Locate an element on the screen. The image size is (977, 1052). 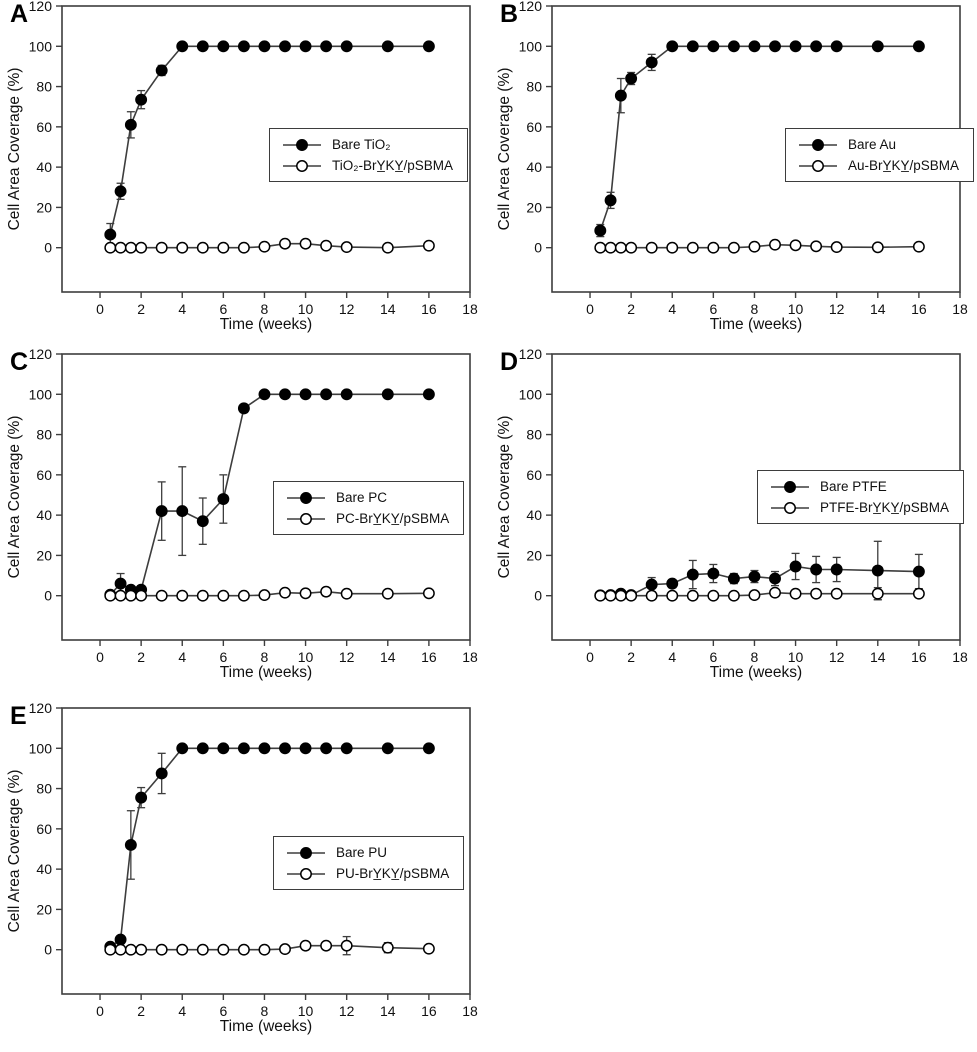
legend-a: Bare TiO₂ TiO₂-BrY̲KY̲/pSBMA is located at coordinates (369, 155).